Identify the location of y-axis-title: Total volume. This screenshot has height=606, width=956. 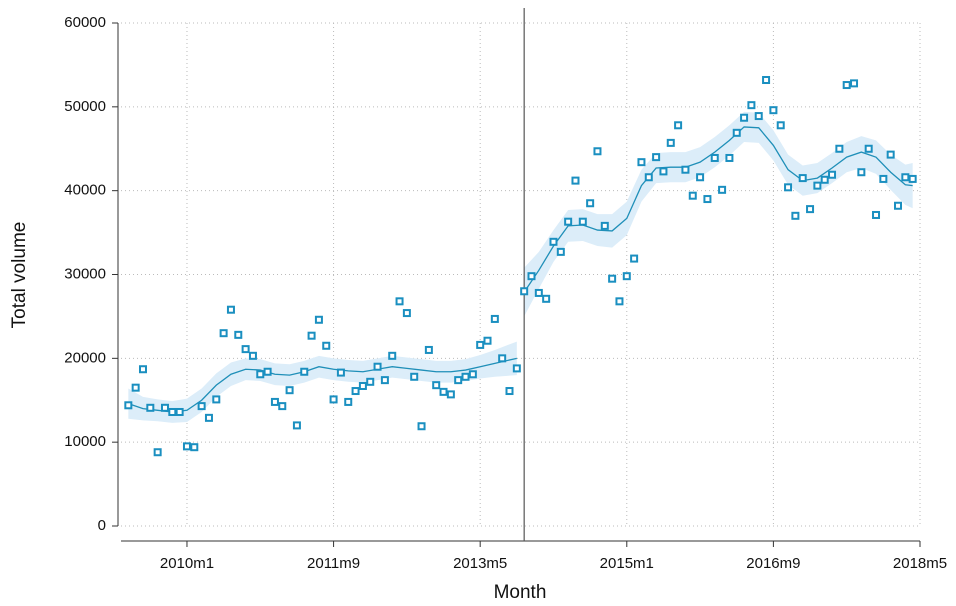
(19, 275).